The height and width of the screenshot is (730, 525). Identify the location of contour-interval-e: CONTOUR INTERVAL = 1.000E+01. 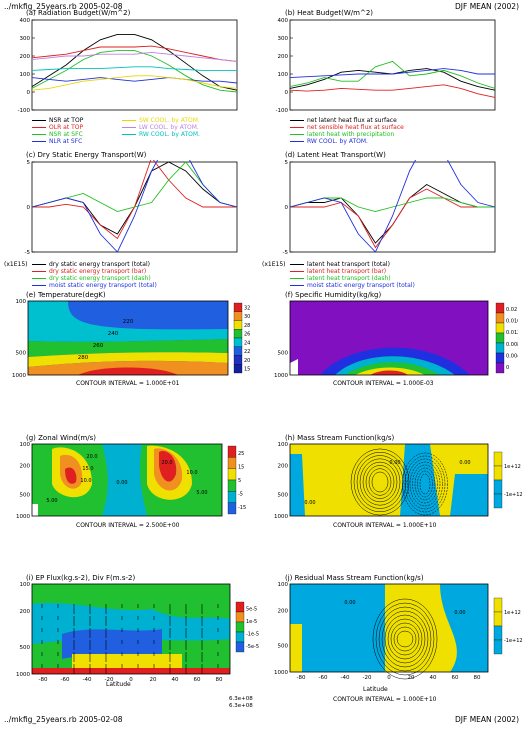
(128, 383).